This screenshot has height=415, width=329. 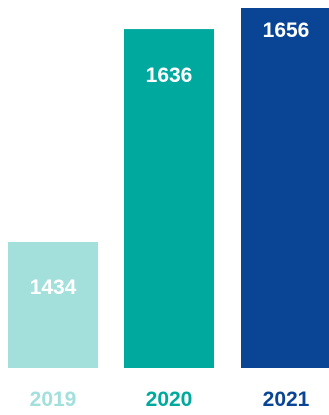 I want to click on bar-value-label-2019: 1434, so click(x=53, y=287).